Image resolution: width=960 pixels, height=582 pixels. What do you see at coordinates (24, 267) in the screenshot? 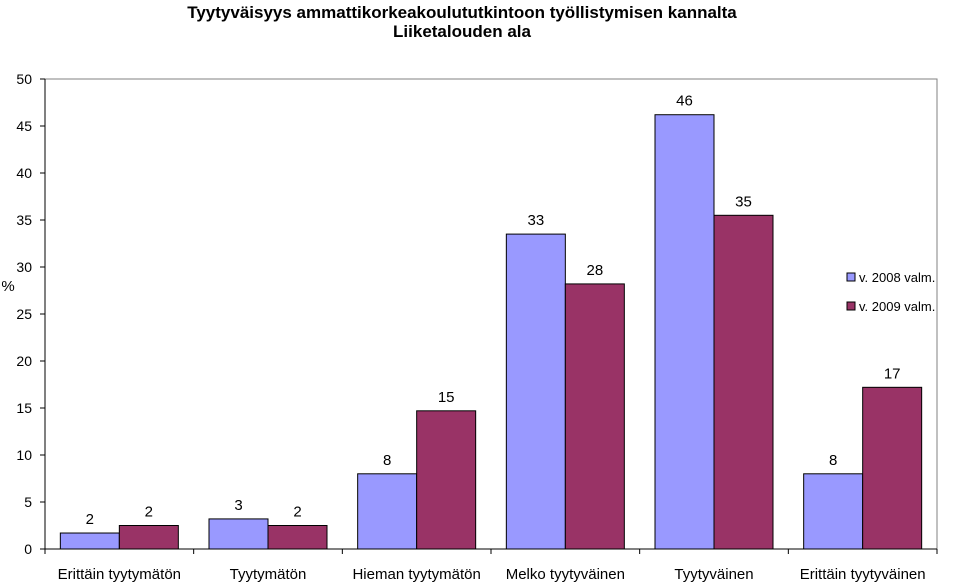
I see `y-tick-label: 30` at bounding box center [24, 267].